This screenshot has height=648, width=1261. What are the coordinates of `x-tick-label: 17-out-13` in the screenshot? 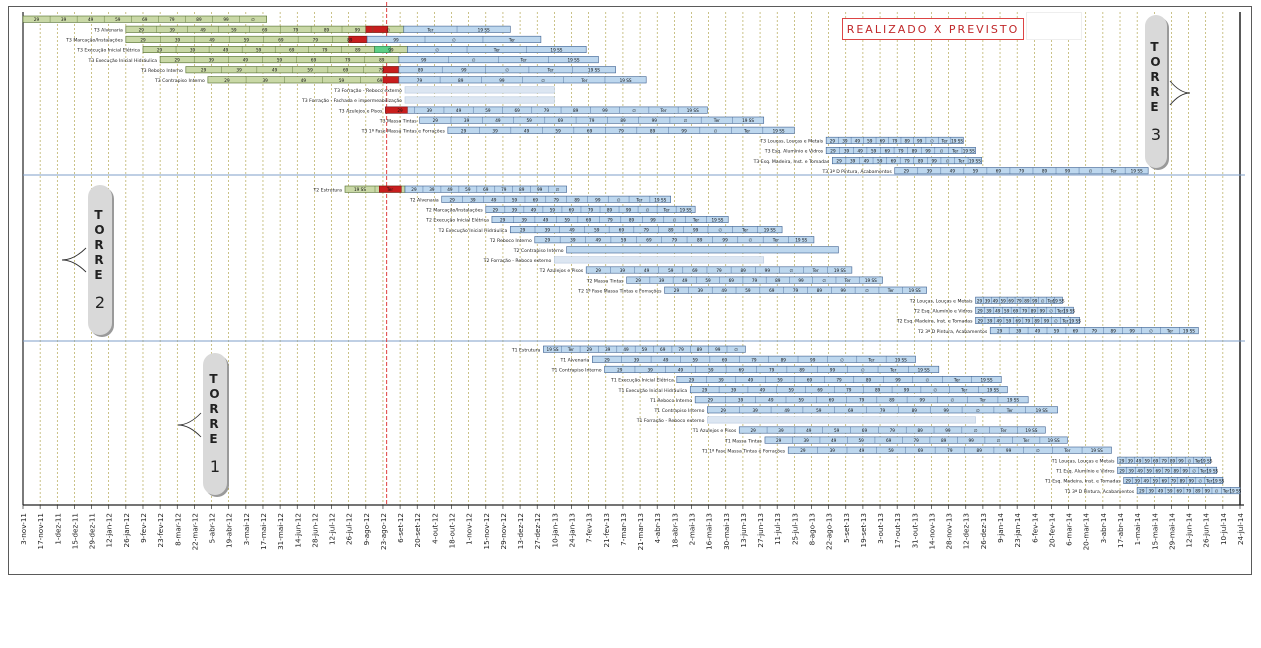 It's located at (897, 530).